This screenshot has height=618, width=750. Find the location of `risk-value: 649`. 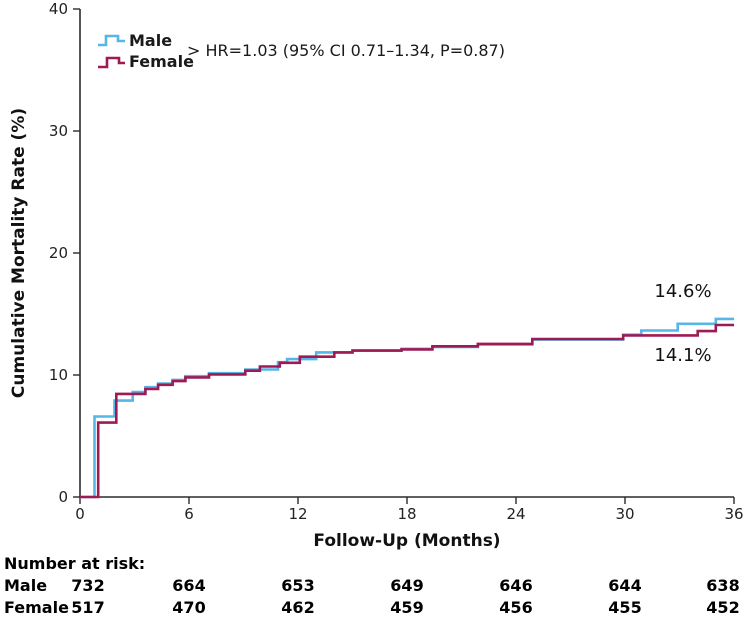

risk-value: 649 is located at coordinates (407, 585).